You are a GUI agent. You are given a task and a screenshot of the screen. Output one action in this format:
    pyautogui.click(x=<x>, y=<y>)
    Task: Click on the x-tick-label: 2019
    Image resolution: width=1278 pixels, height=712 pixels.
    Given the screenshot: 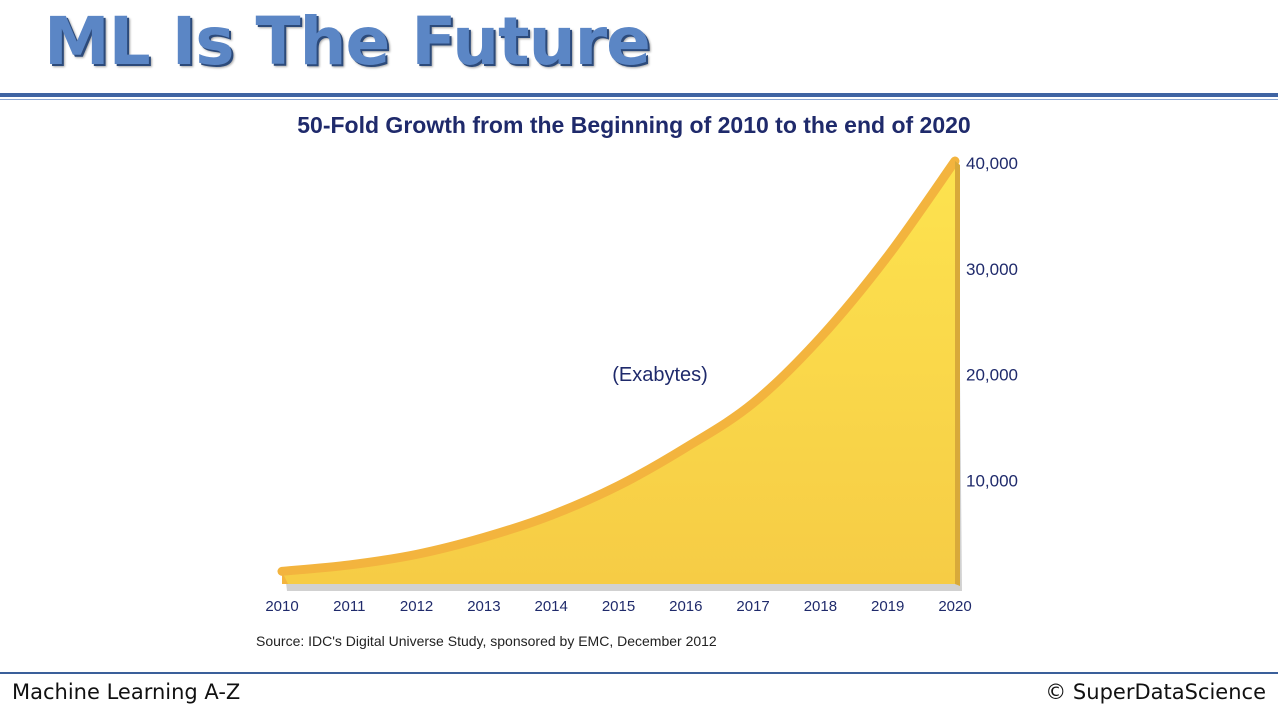 What is the action you would take?
    pyautogui.click(x=887, y=606)
    